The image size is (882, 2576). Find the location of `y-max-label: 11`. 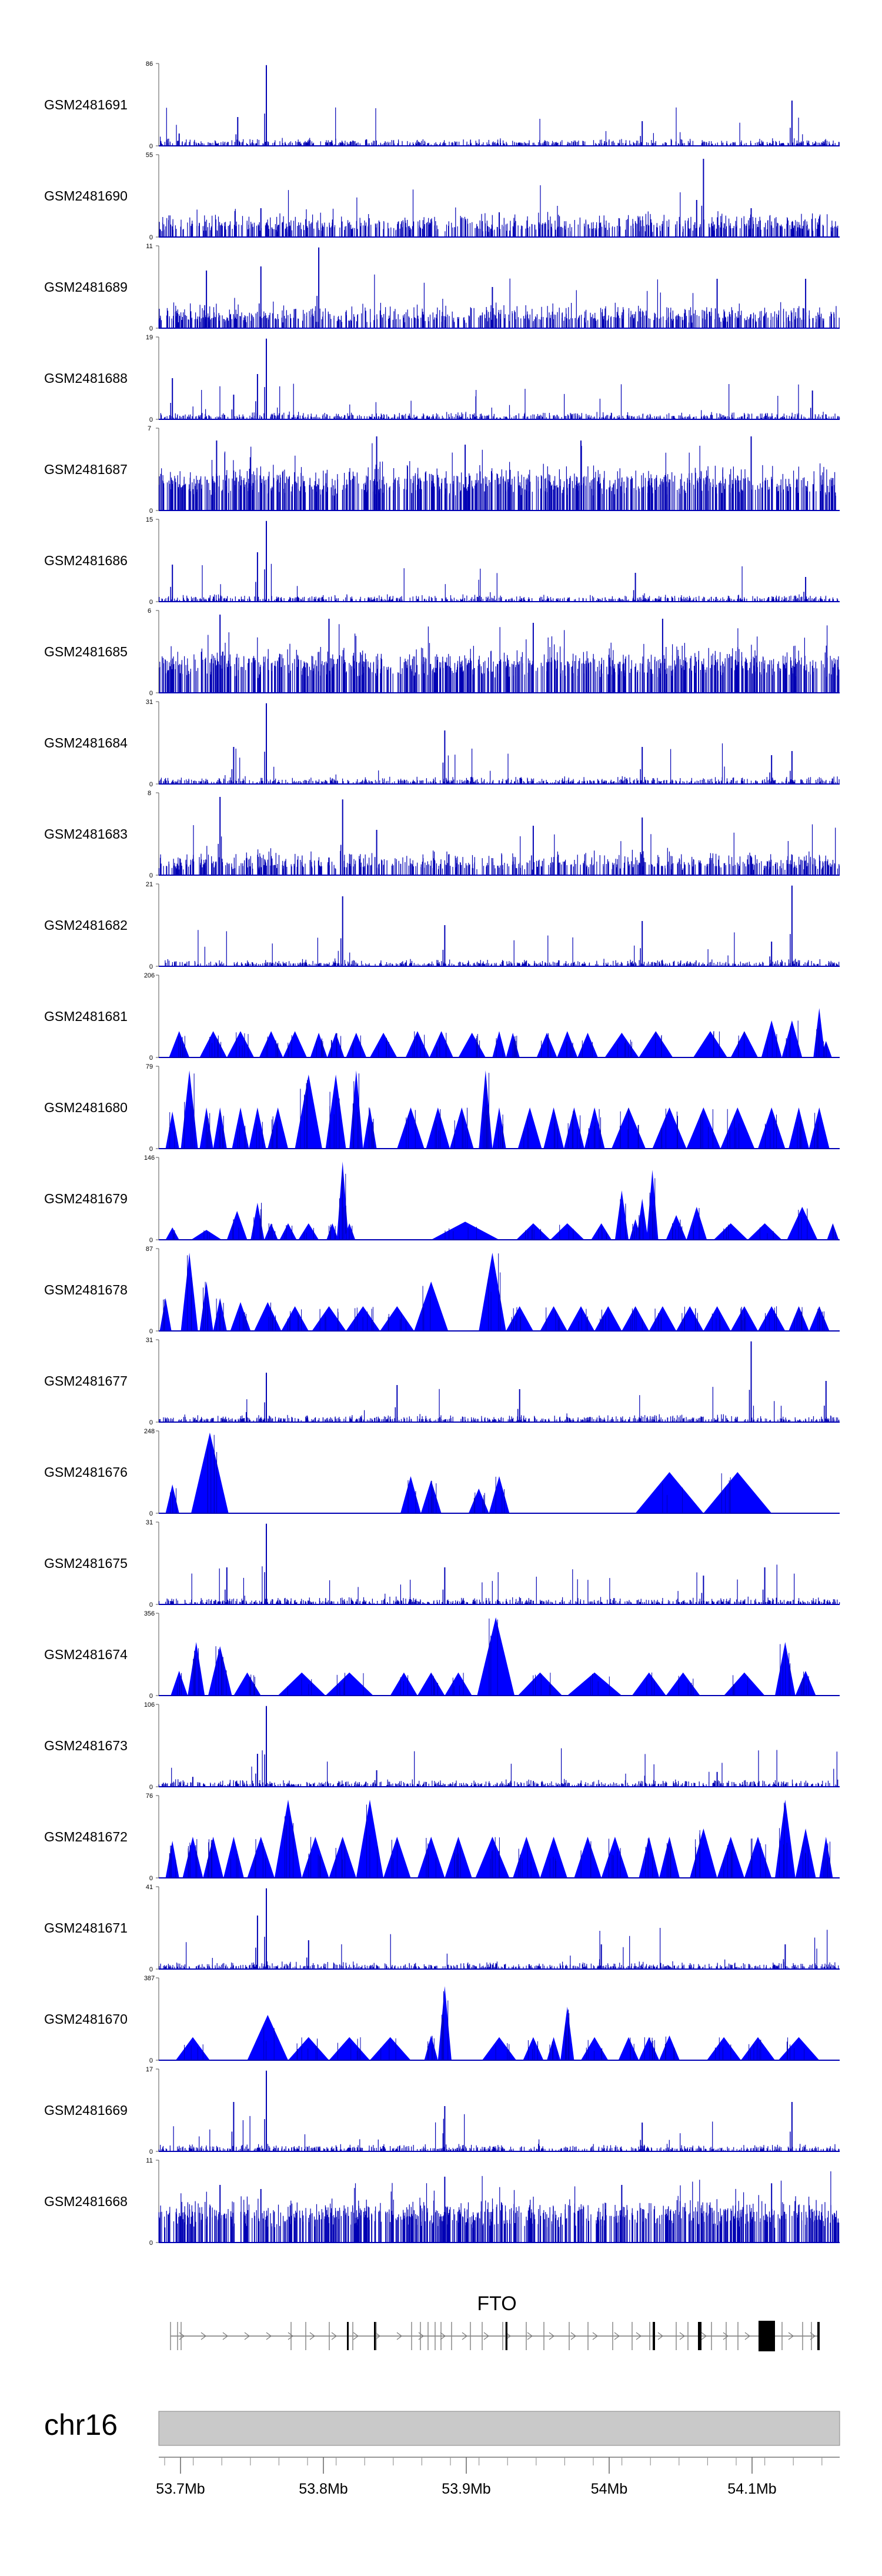

y-max-label: 11 is located at coordinates (149, 2160).